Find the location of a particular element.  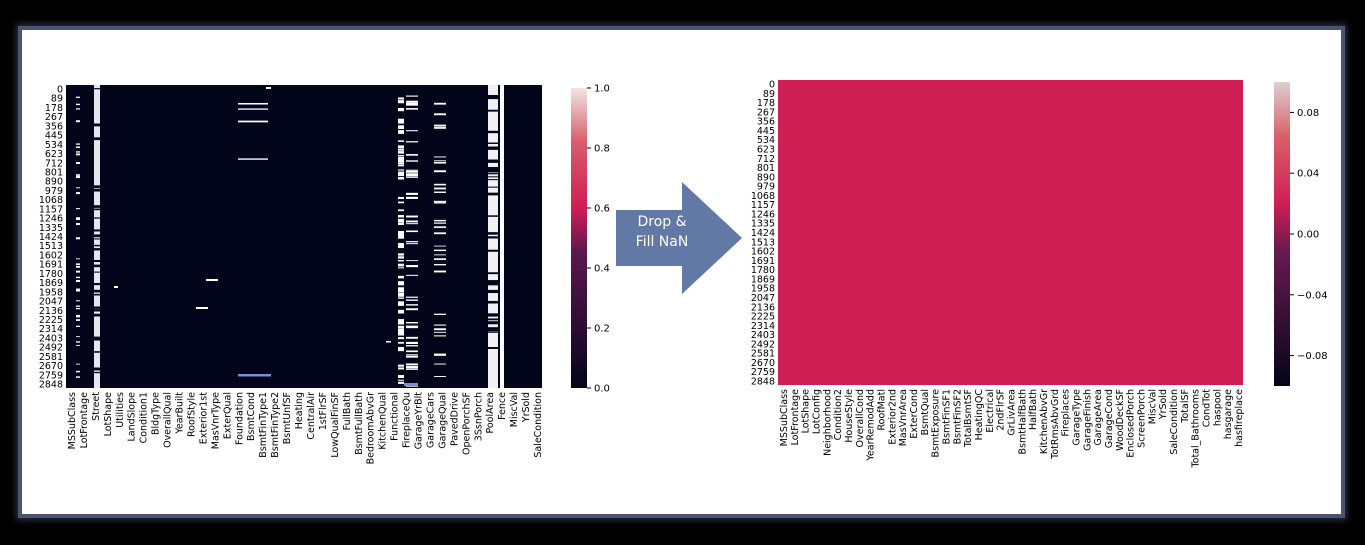

heatmap-after-colorbar-tick-label: 0.00 is located at coordinates (1308, 235).